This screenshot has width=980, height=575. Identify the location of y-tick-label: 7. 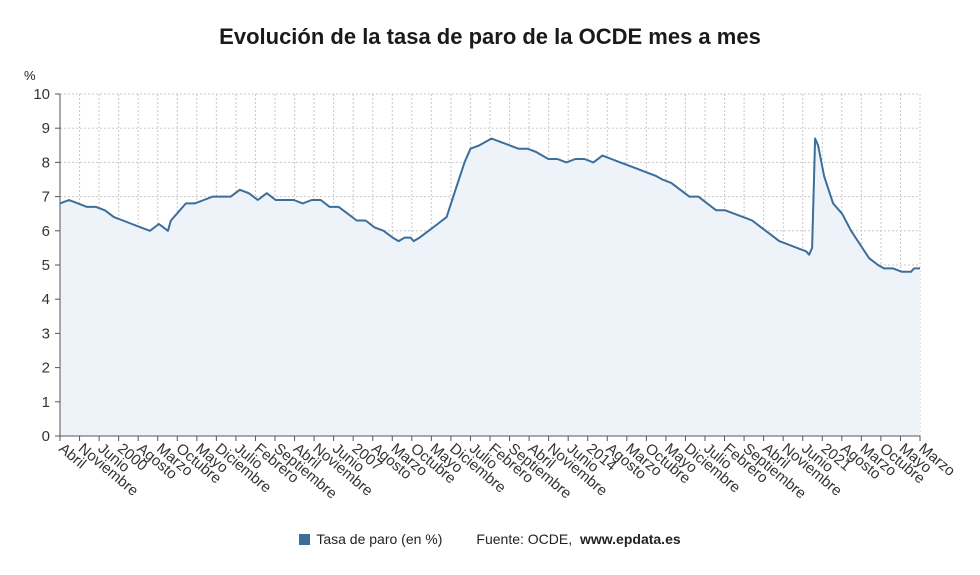
(46, 197).